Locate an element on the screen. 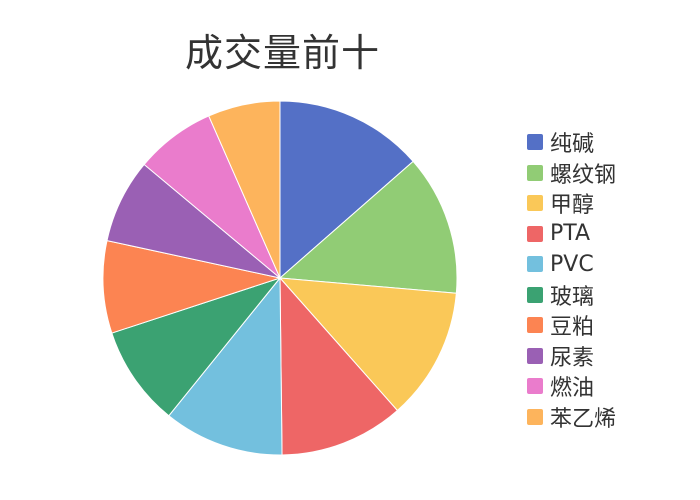 The image size is (700, 500). legend-item-1: 螺纹钢 is located at coordinates (571, 173).